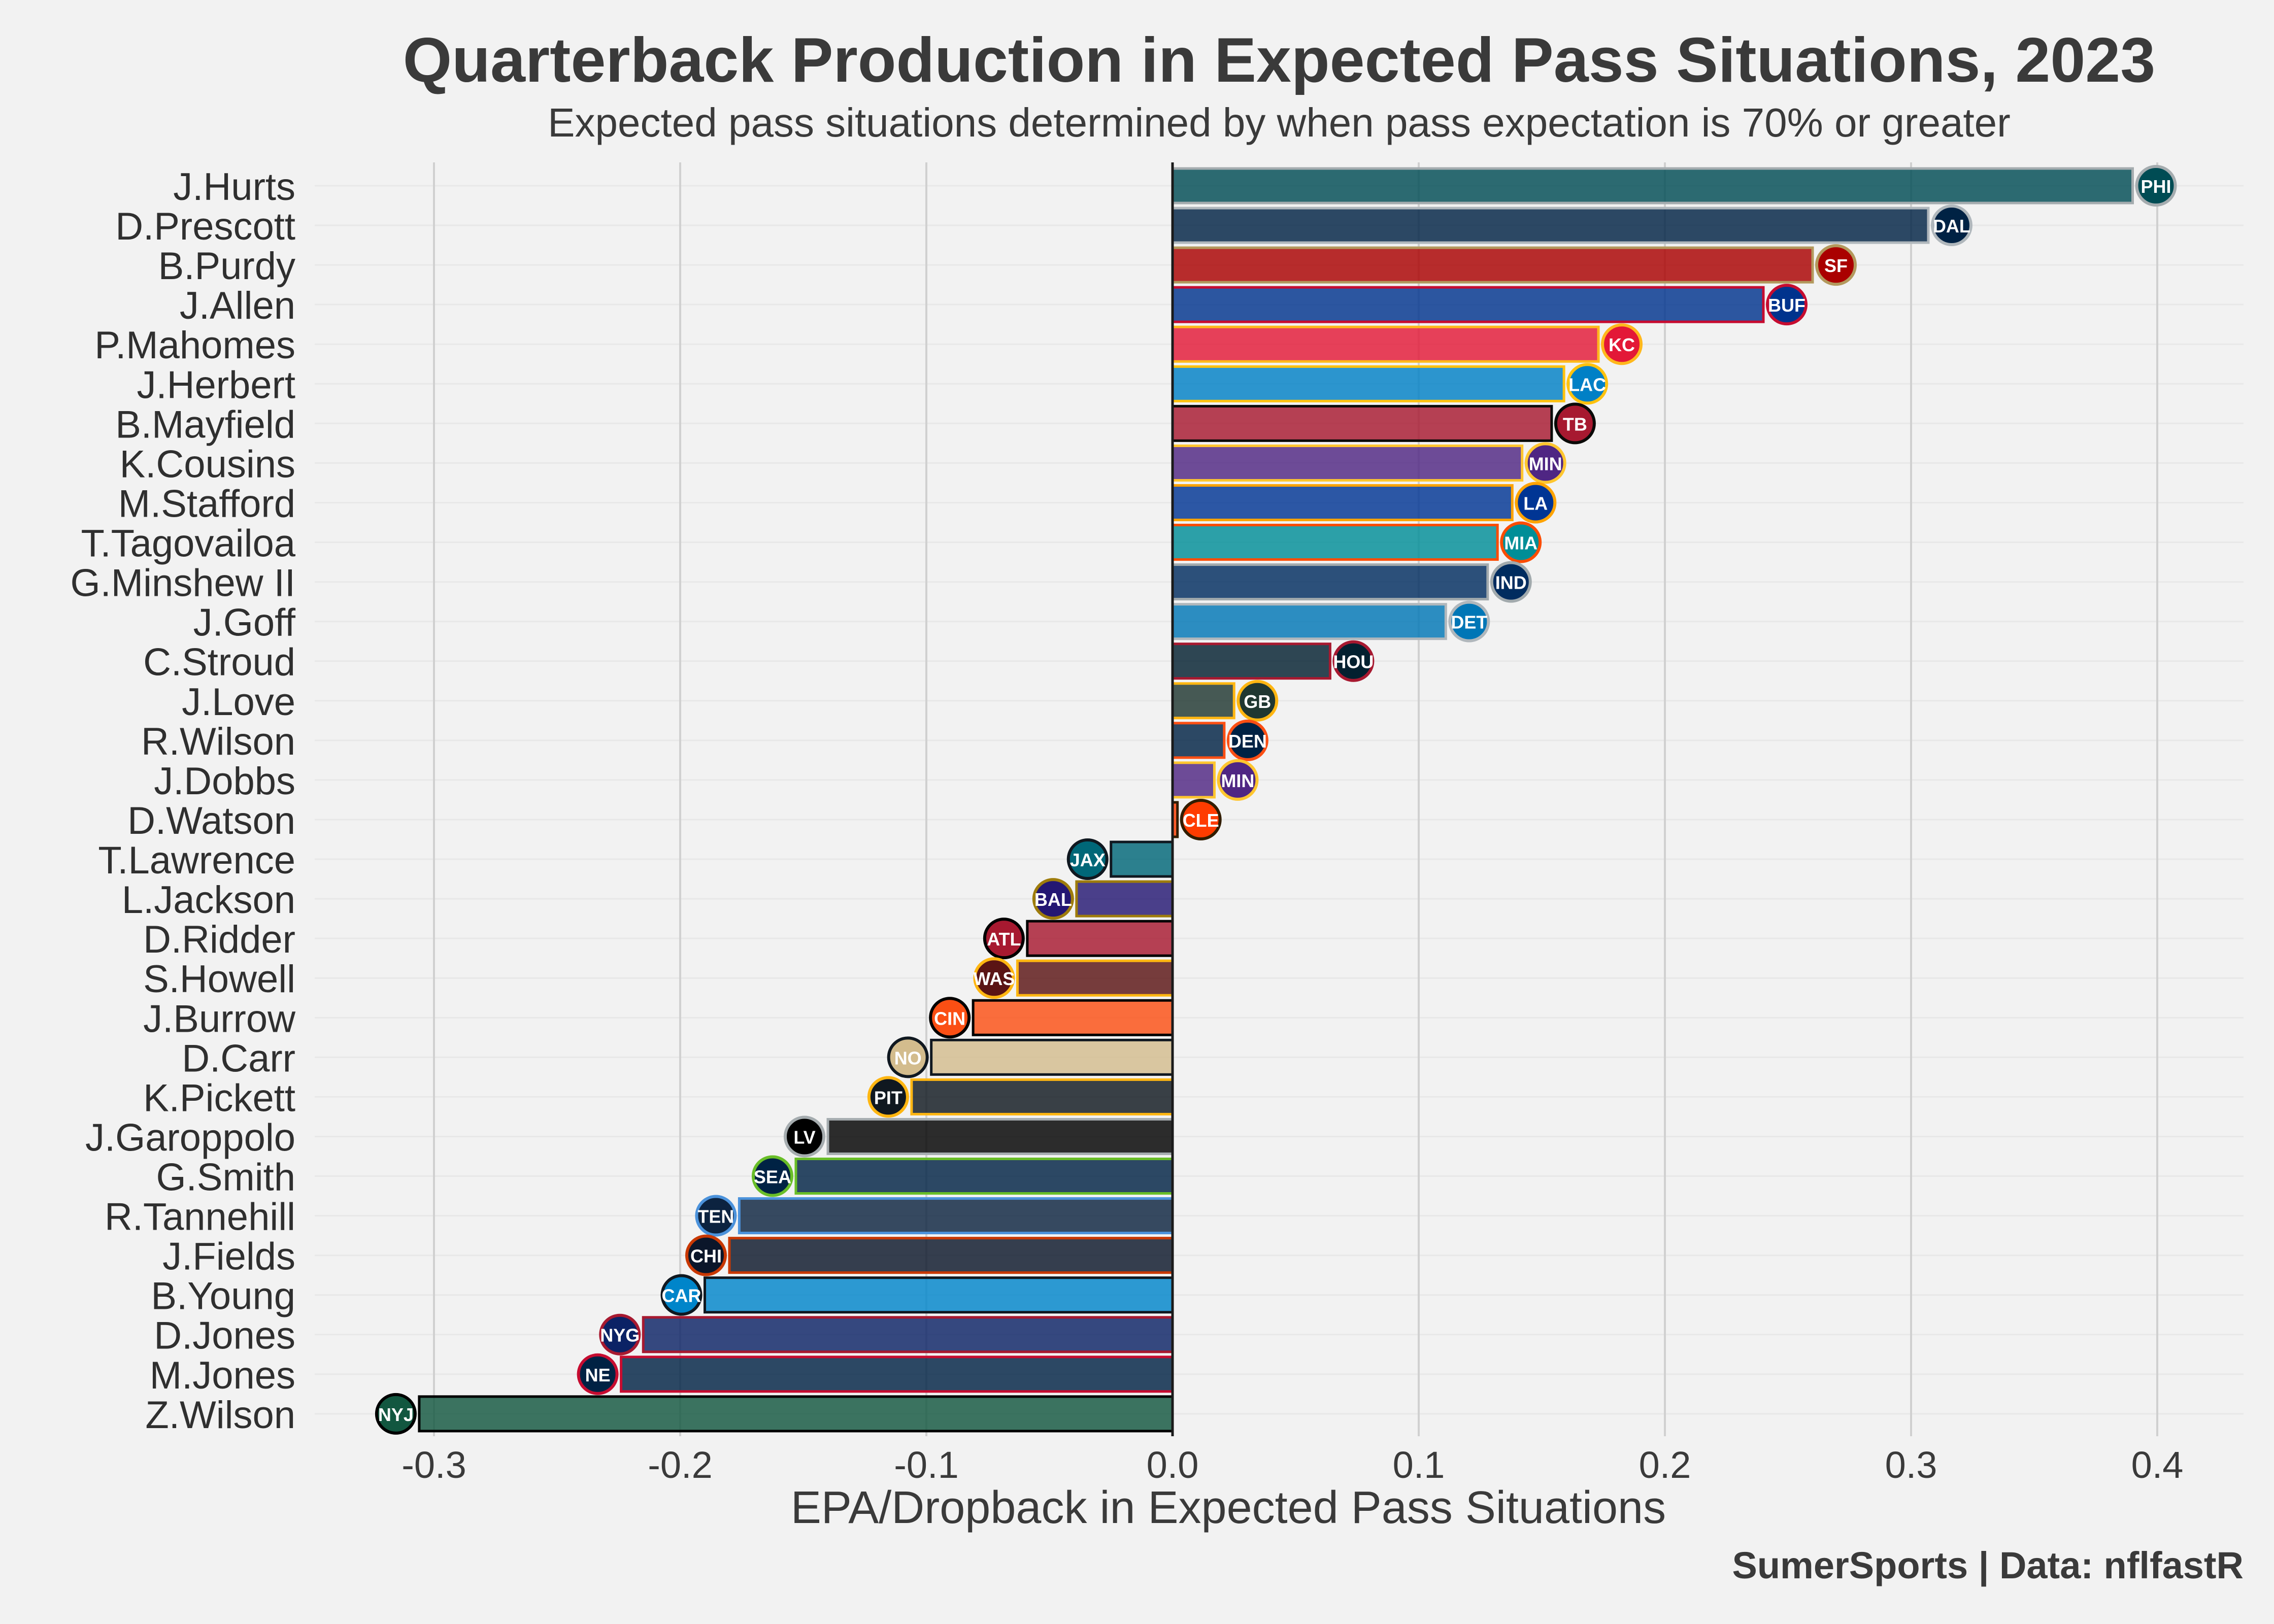 This screenshot has width=2274, height=1624. Describe the element at coordinates (1353, 661) in the screenshot. I see `bull-icon` at that location.